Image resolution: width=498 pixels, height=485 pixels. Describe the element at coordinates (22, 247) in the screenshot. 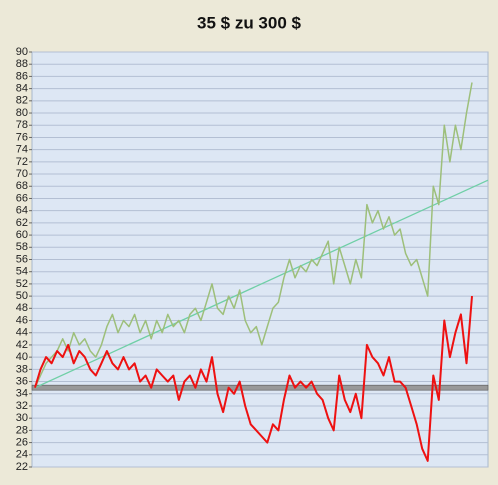

I see `y-tick-label: 58` at that location.